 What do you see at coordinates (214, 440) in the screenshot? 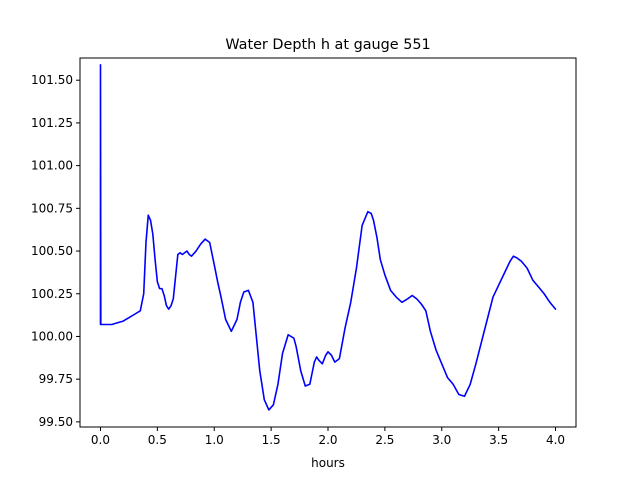
I see `x-tick-label: 1.0` at bounding box center [214, 440].